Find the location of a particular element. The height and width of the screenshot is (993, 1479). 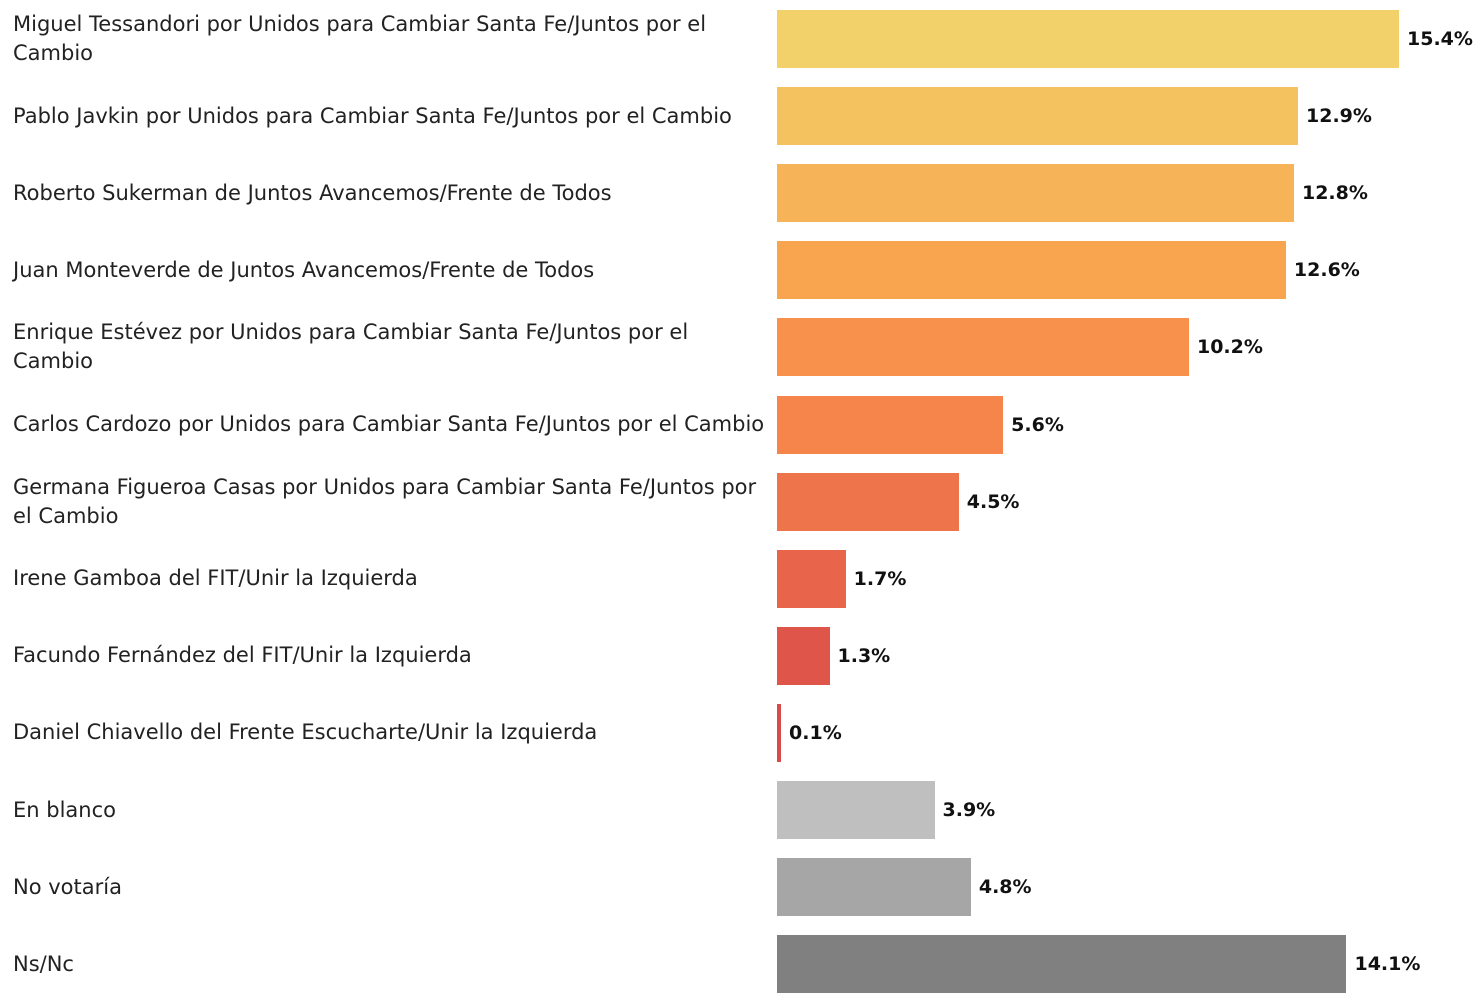

category-label: No votaría is located at coordinates (67, 886).